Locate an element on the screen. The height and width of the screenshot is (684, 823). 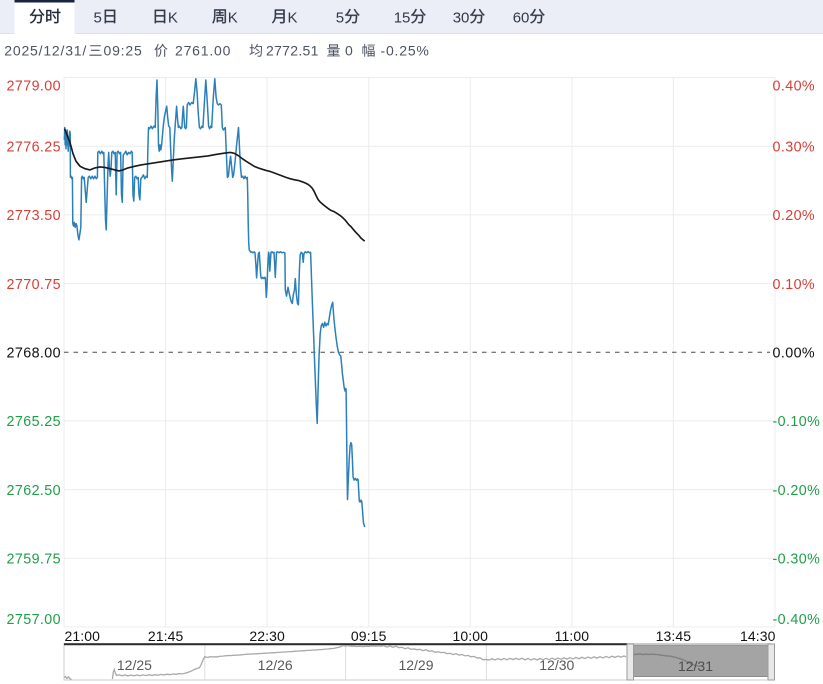
svg-text: 2025/12/31/ is located at coordinates (45, 51).